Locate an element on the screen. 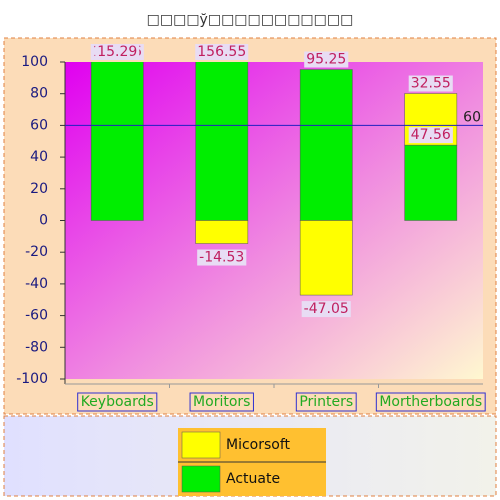 The image size is (500, 500). data-label: -47.05 is located at coordinates (326, 309).